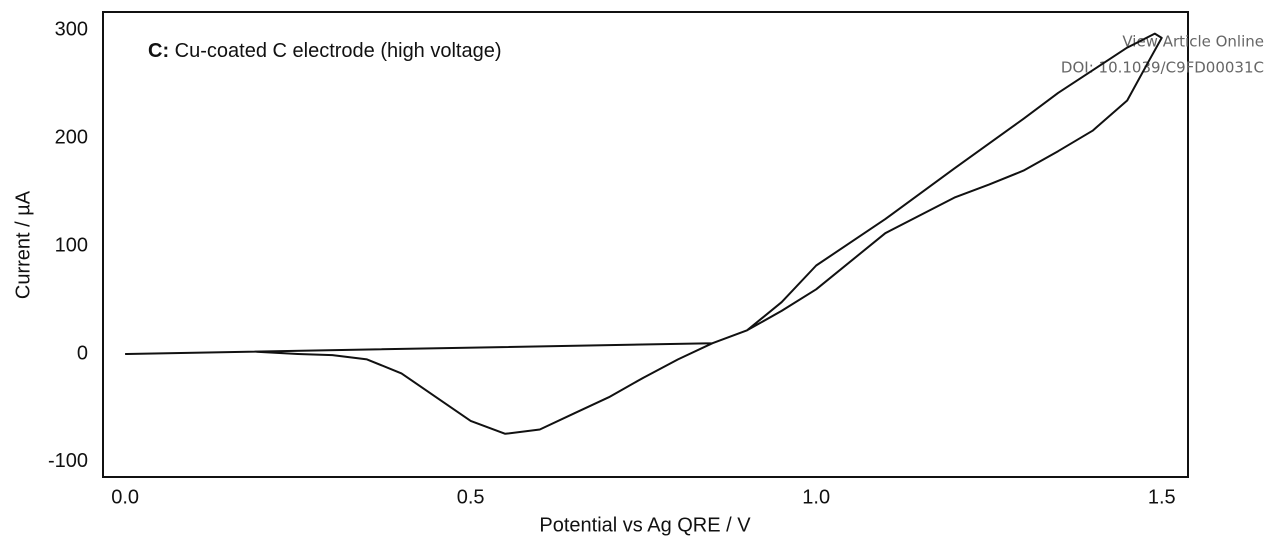  I want to click on x-tick-label: 0.0, so click(125, 497).